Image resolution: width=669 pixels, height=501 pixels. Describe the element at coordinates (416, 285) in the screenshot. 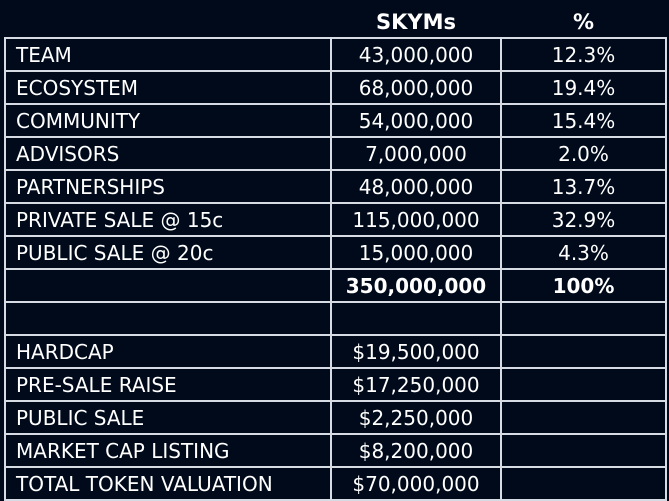

I see `total-tokens: 350,000,000` at that location.